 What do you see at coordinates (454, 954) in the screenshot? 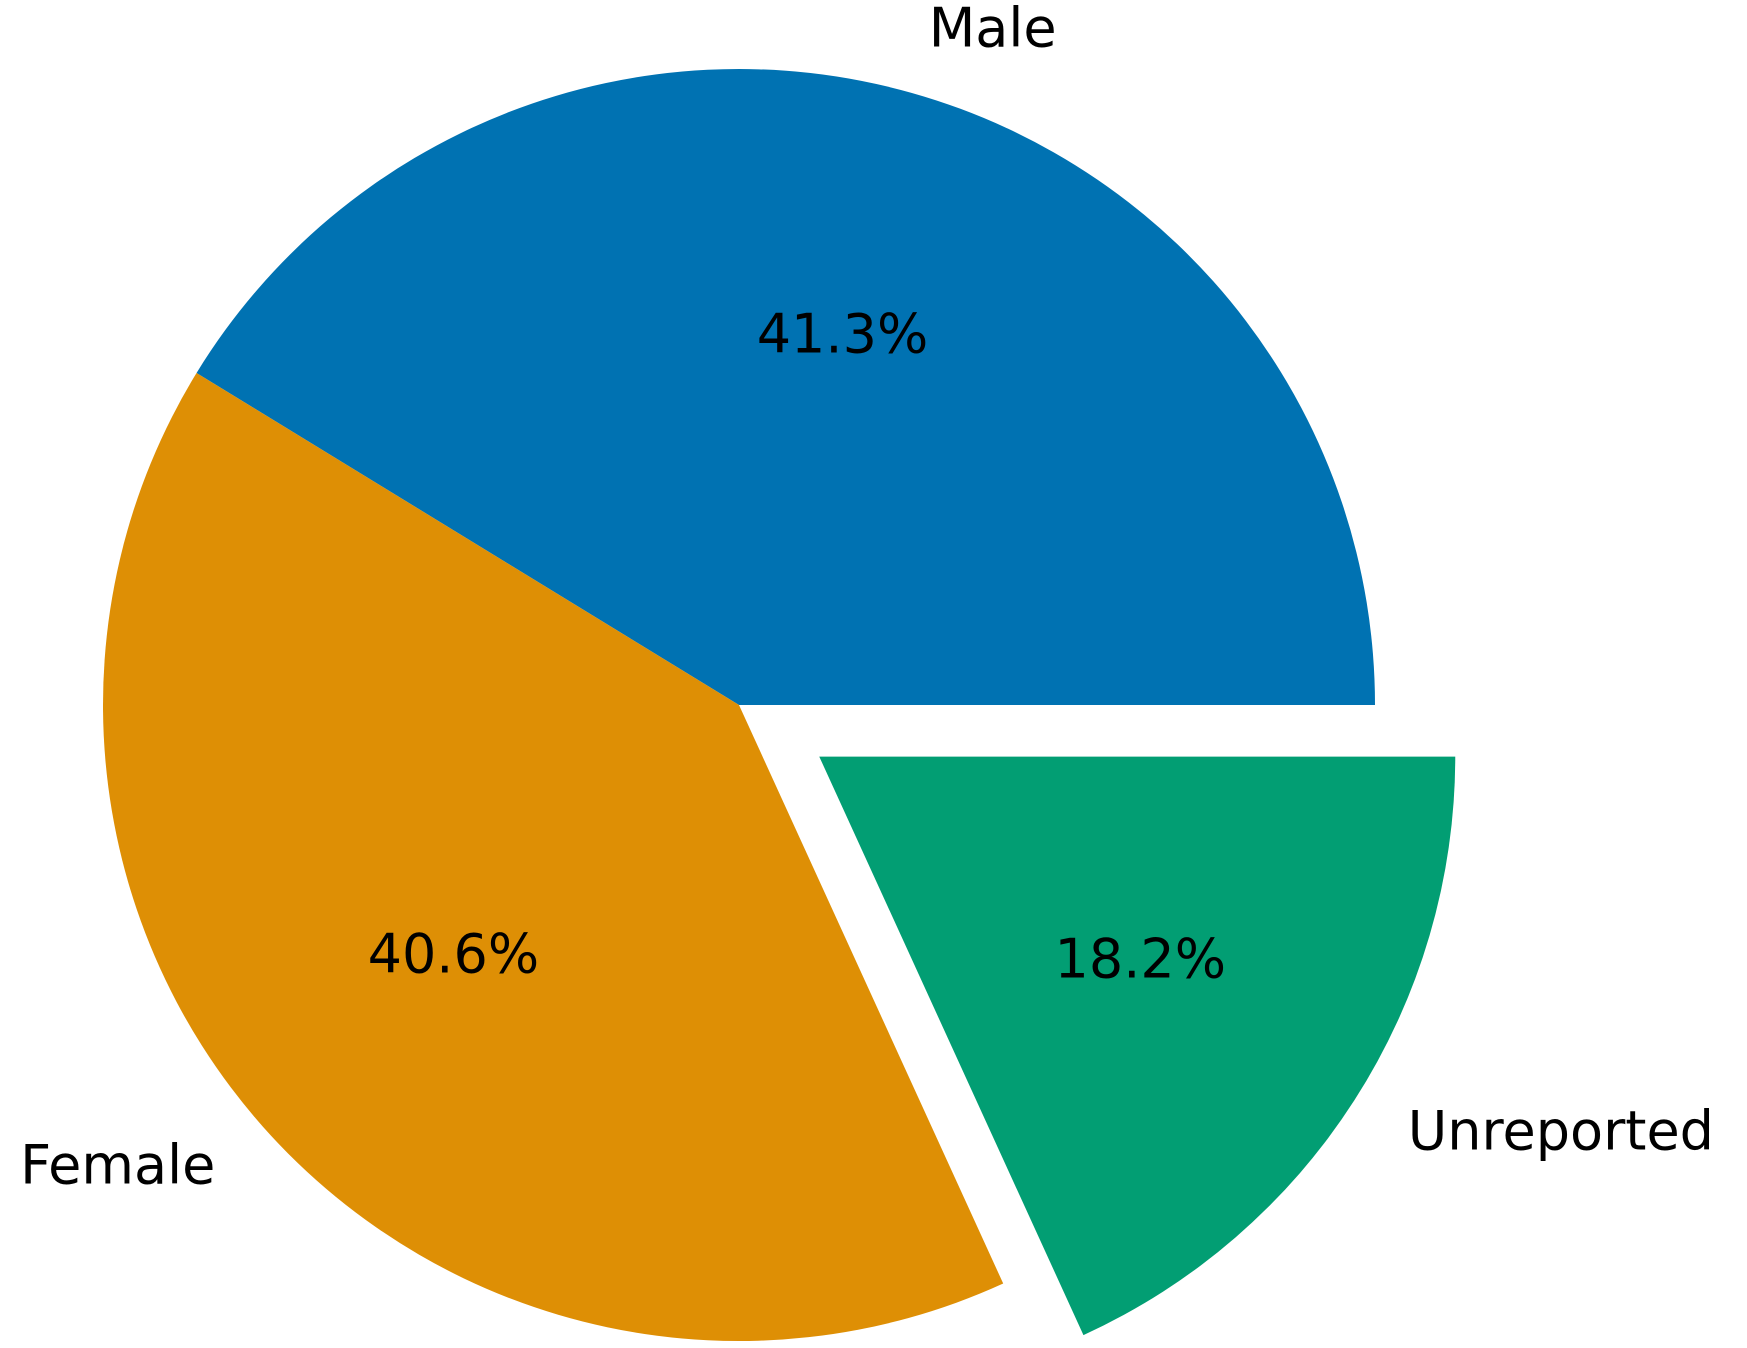
I see `value-label: 40.6%` at bounding box center [454, 954].